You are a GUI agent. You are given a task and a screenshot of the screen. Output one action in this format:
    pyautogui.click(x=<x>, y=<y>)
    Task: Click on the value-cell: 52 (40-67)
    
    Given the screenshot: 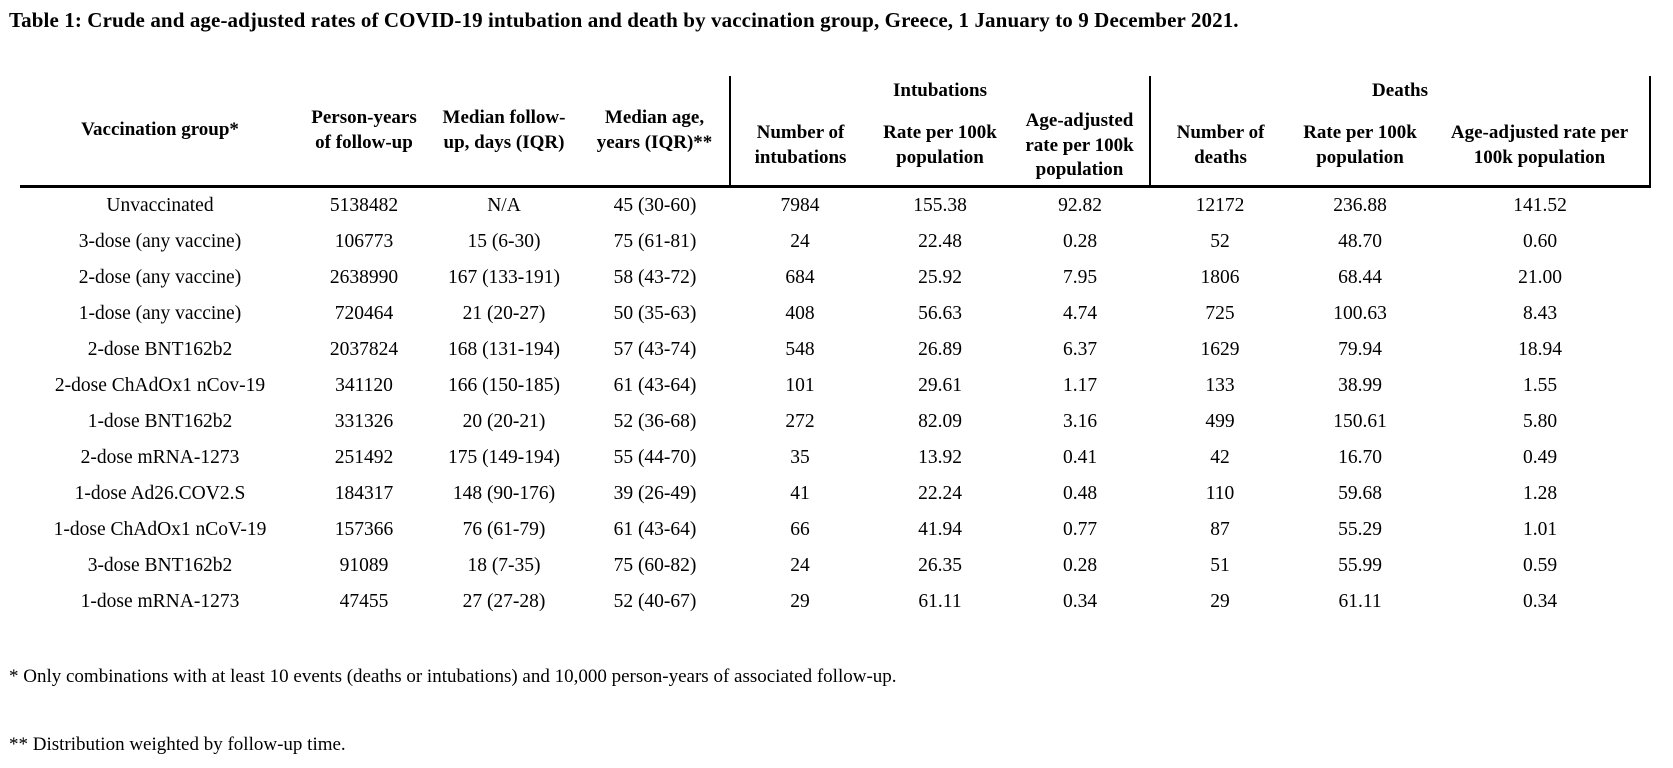 What is the action you would take?
    pyautogui.click(x=655, y=602)
    